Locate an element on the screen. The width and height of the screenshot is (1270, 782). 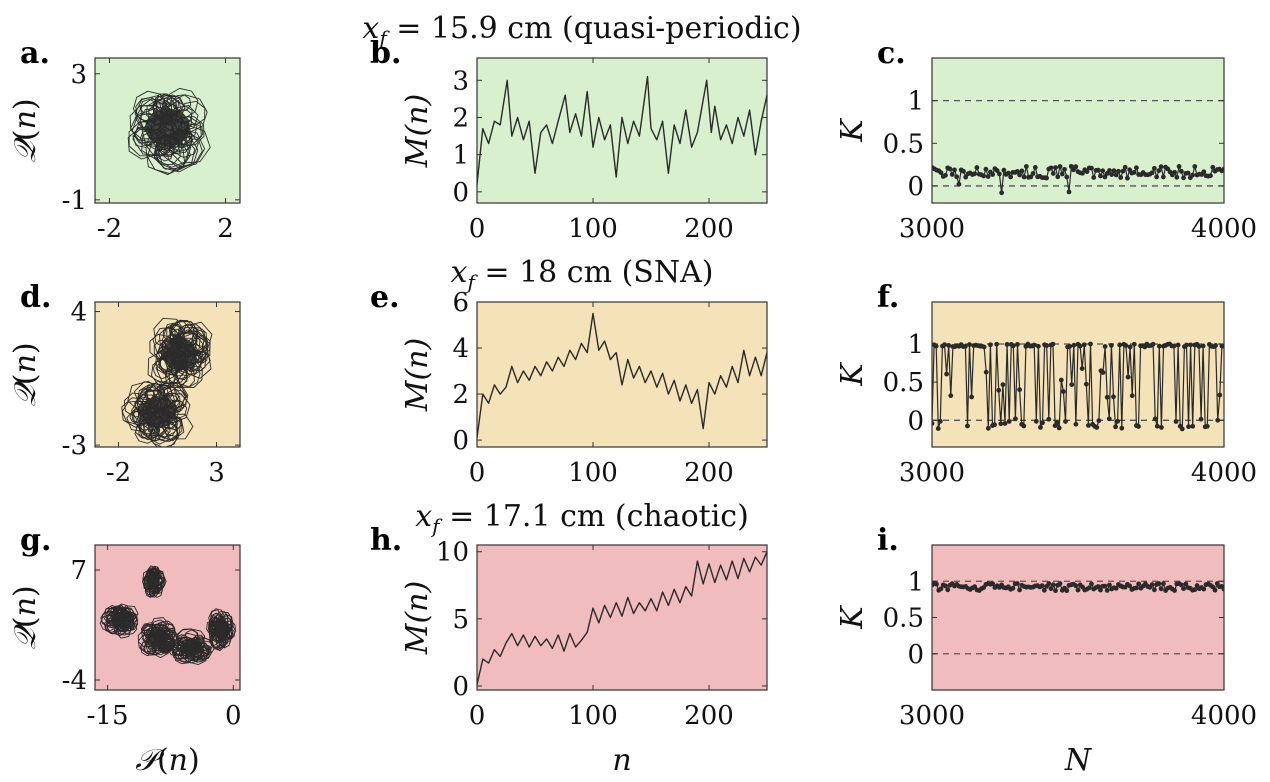
panel-g: -15 0 -4 7 𝒬(n) 𝒫(n) g. is located at coordinates (125, 650).